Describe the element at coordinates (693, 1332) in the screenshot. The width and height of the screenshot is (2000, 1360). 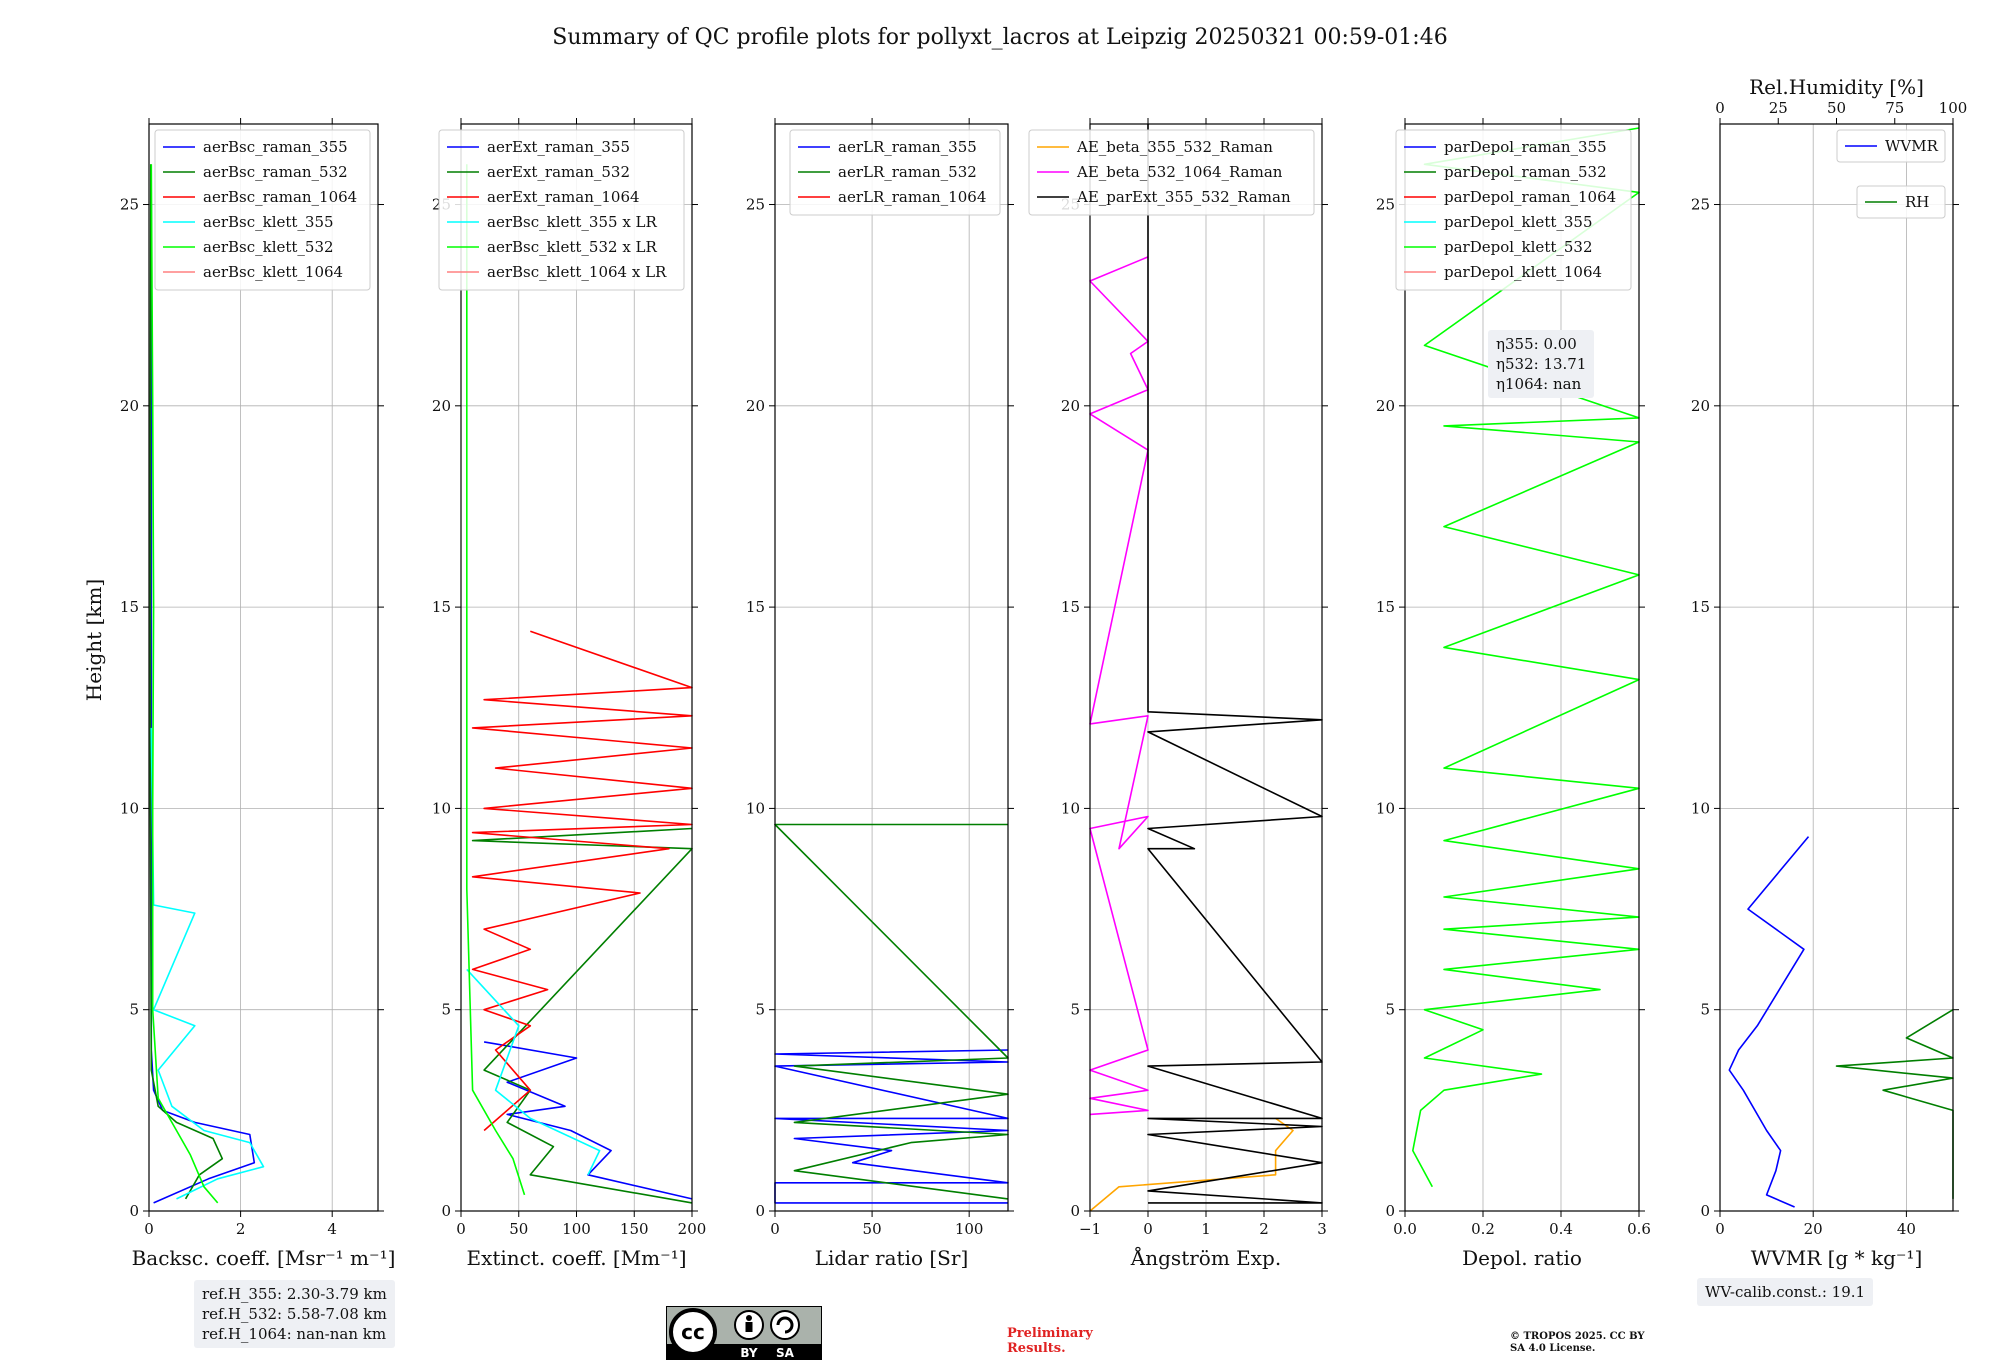
I see `cc-logo-text: cc` at that location.